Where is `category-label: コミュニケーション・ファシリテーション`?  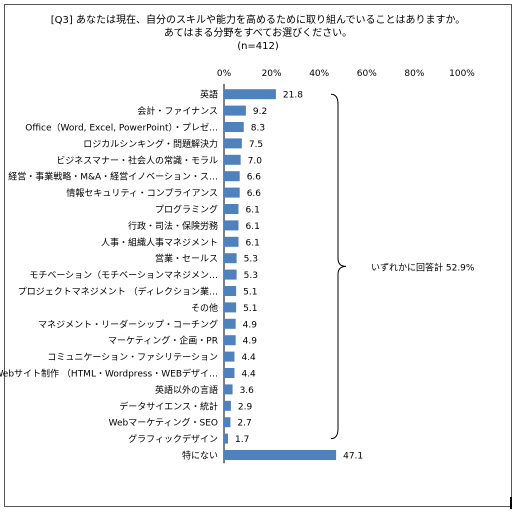
category-label: コミュニケーション・ファシリテーション is located at coordinates (132, 357).